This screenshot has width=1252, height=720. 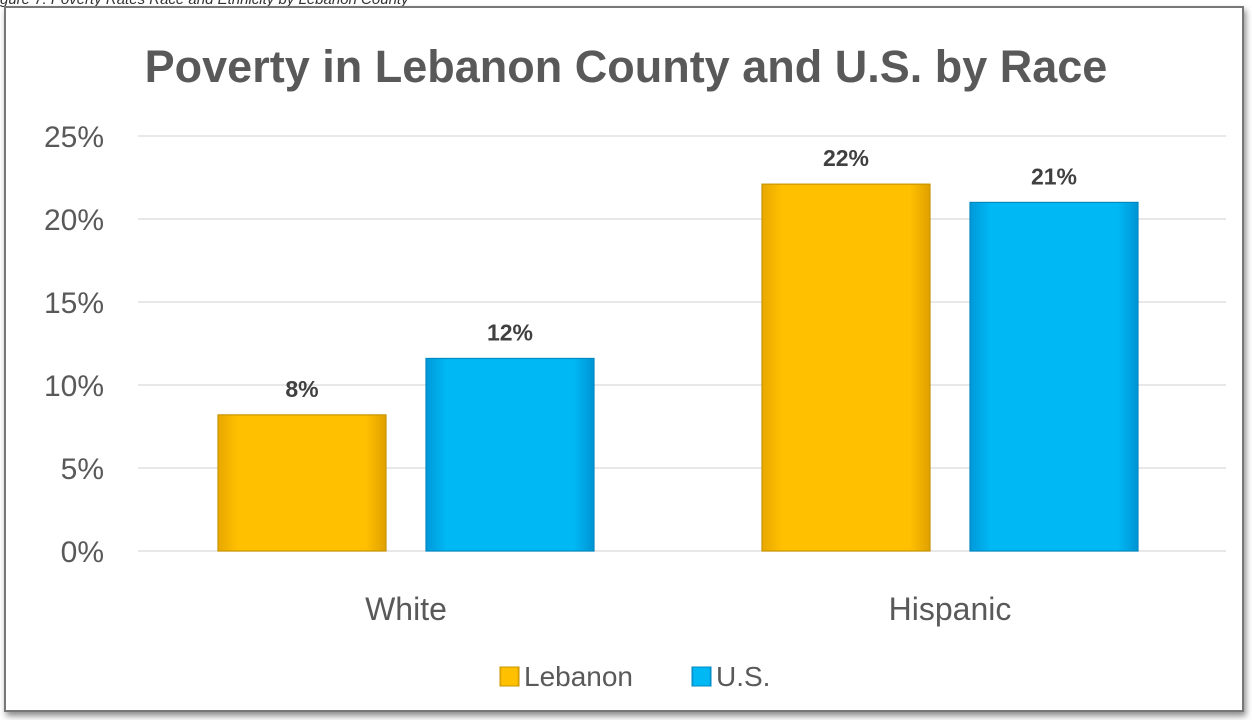 I want to click on x-category-label: Hispanic, so click(x=950, y=609).